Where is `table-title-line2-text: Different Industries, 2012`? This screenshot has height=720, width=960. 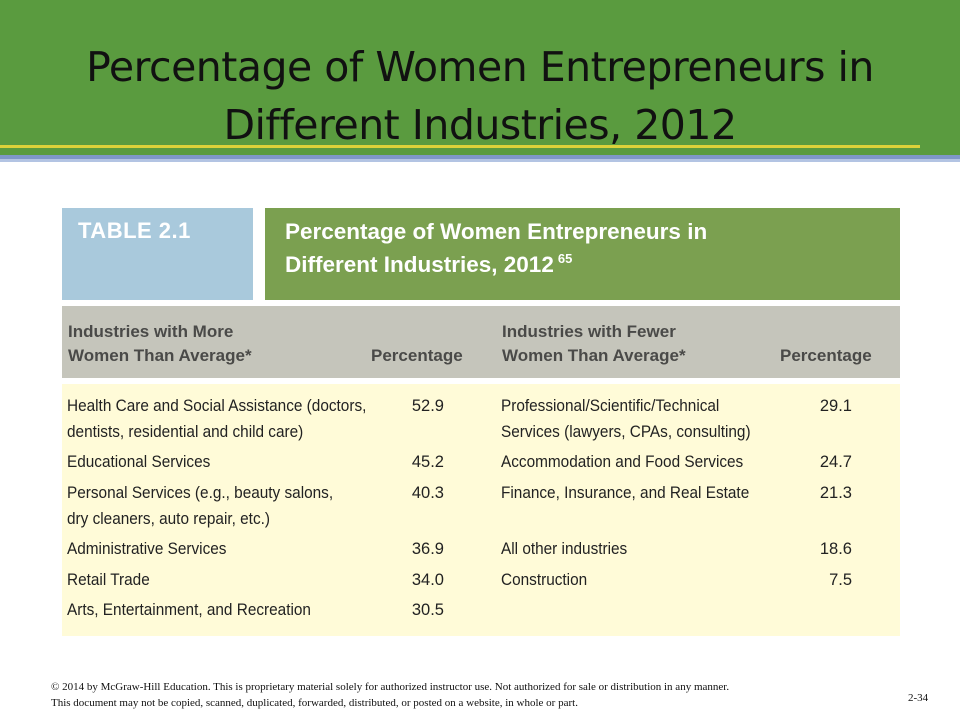
table-title-line2-text: Different Industries, 2012 is located at coordinates (419, 264).